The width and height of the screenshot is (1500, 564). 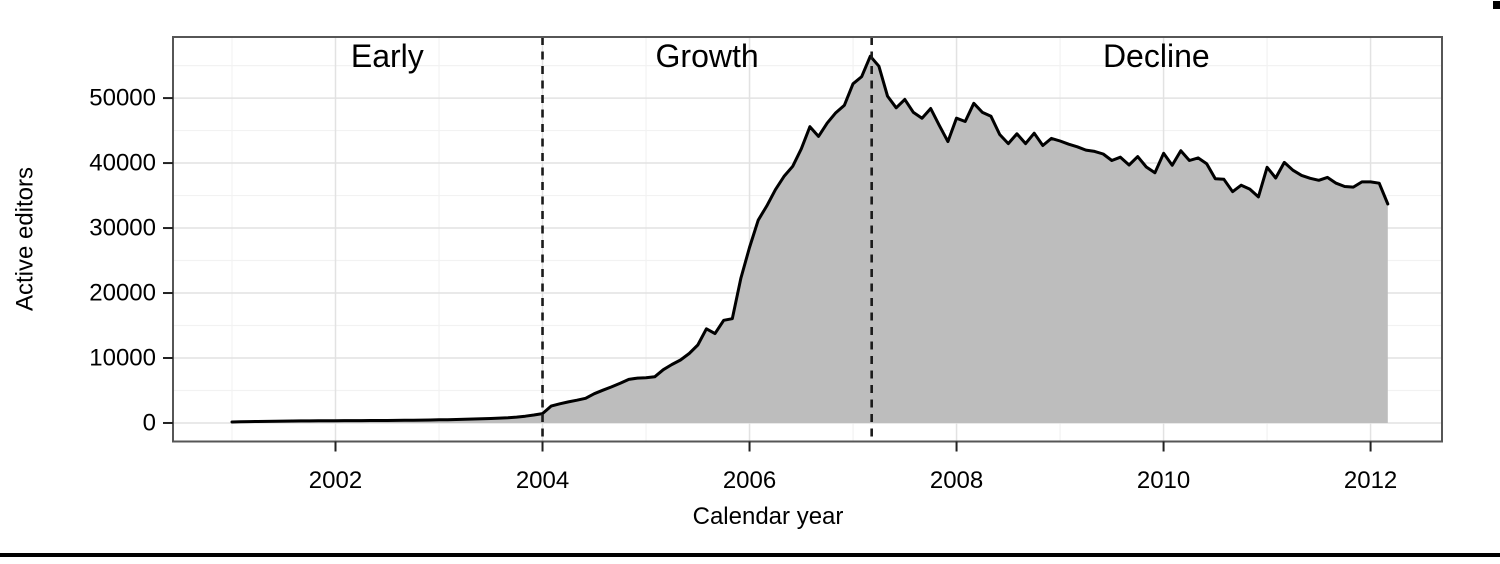 I want to click on x-axis-tick-labels: 2002 2004 2006 2008 2010 2012, so click(x=853, y=480).